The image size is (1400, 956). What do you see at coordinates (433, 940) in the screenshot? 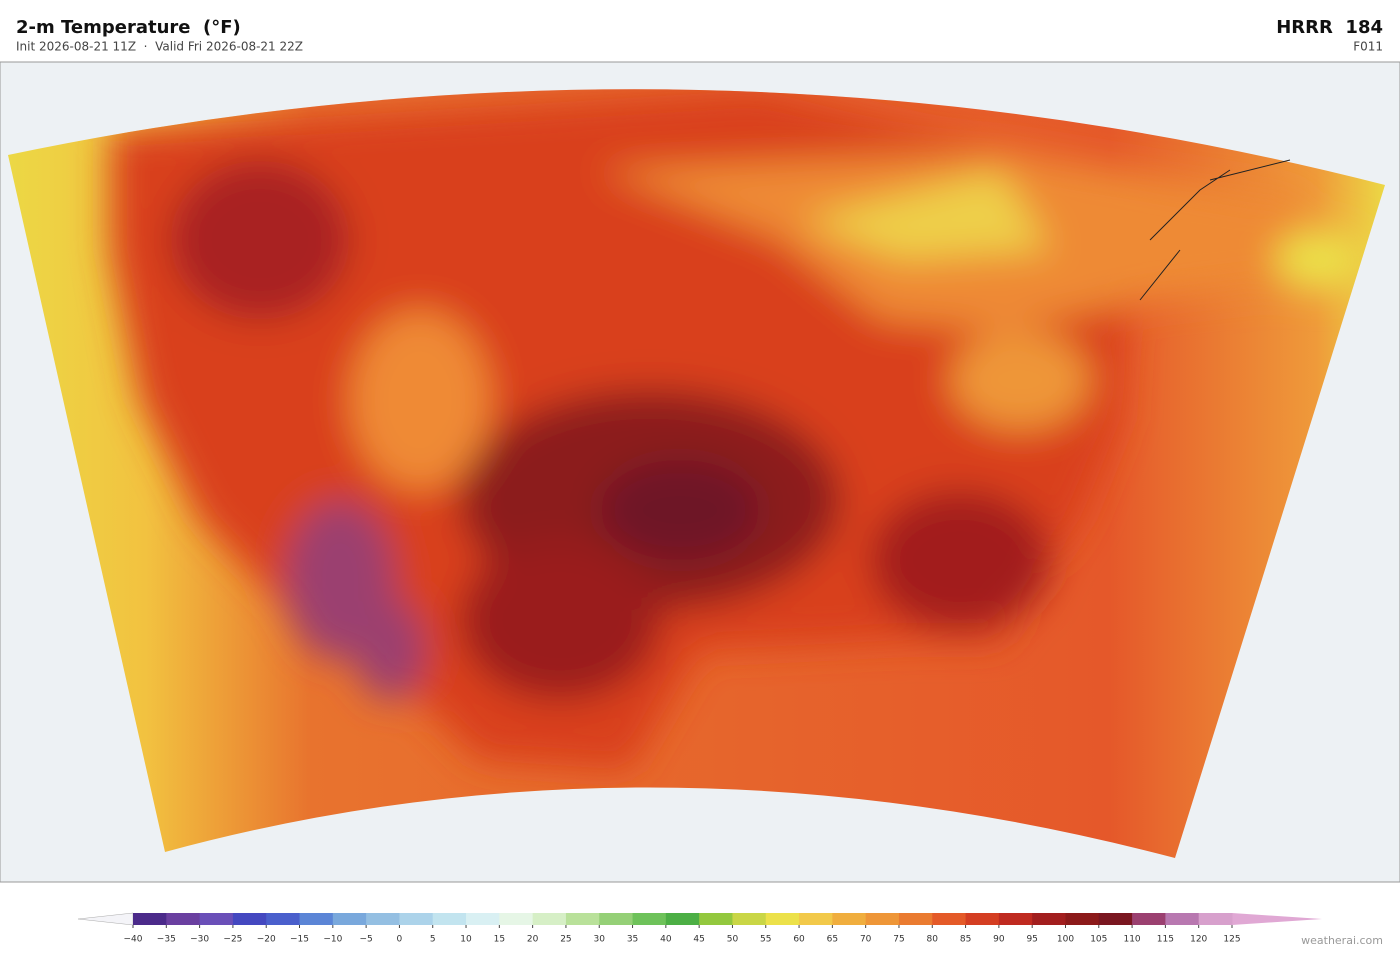
I see `colorbar-tick-label: 5` at bounding box center [433, 940].